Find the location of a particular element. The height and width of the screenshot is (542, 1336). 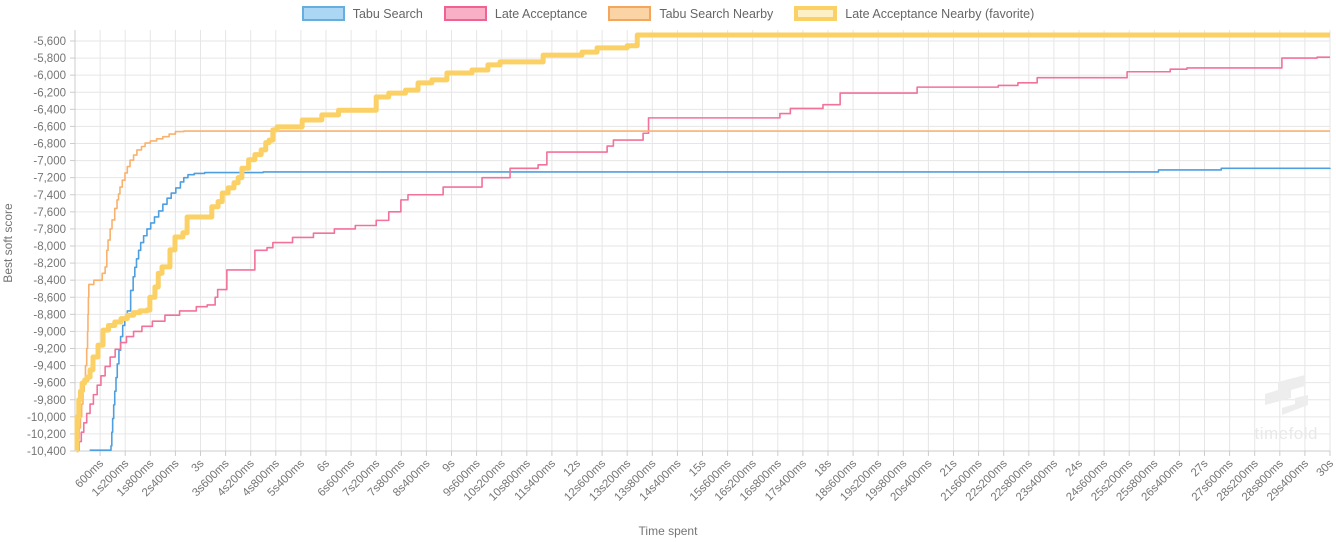

y-tick-label: -6,400 is located at coordinates (49, 110).